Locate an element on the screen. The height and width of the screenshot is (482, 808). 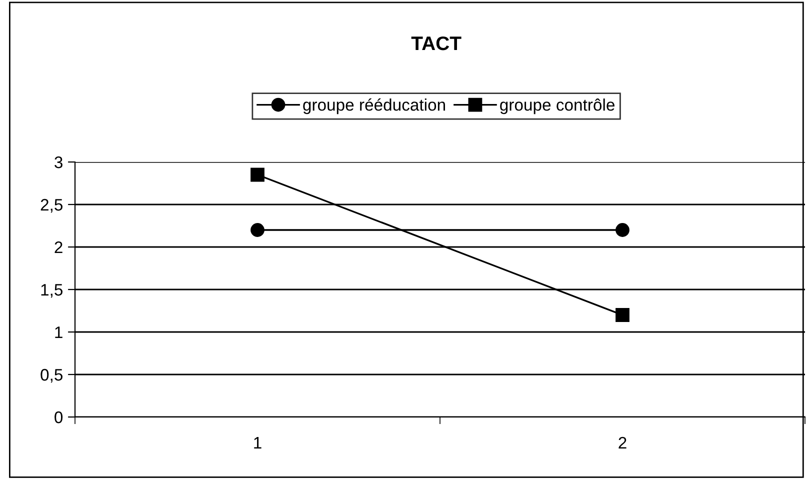
y-tick-label: 1,5 is located at coordinates (51, 291).